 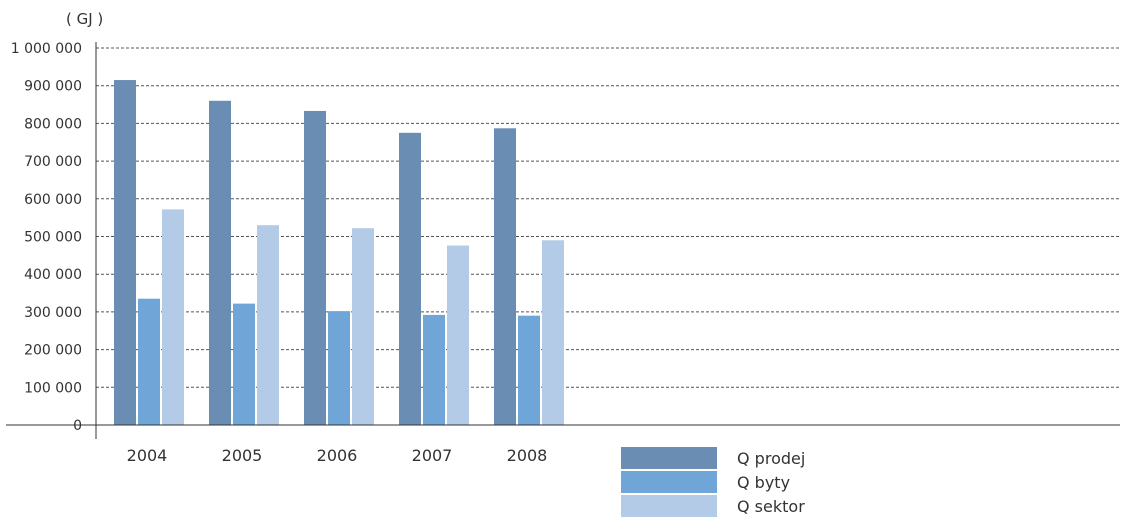 What do you see at coordinates (53, 313) in the screenshot?
I see `y-tick-label: 300 000` at bounding box center [53, 313].